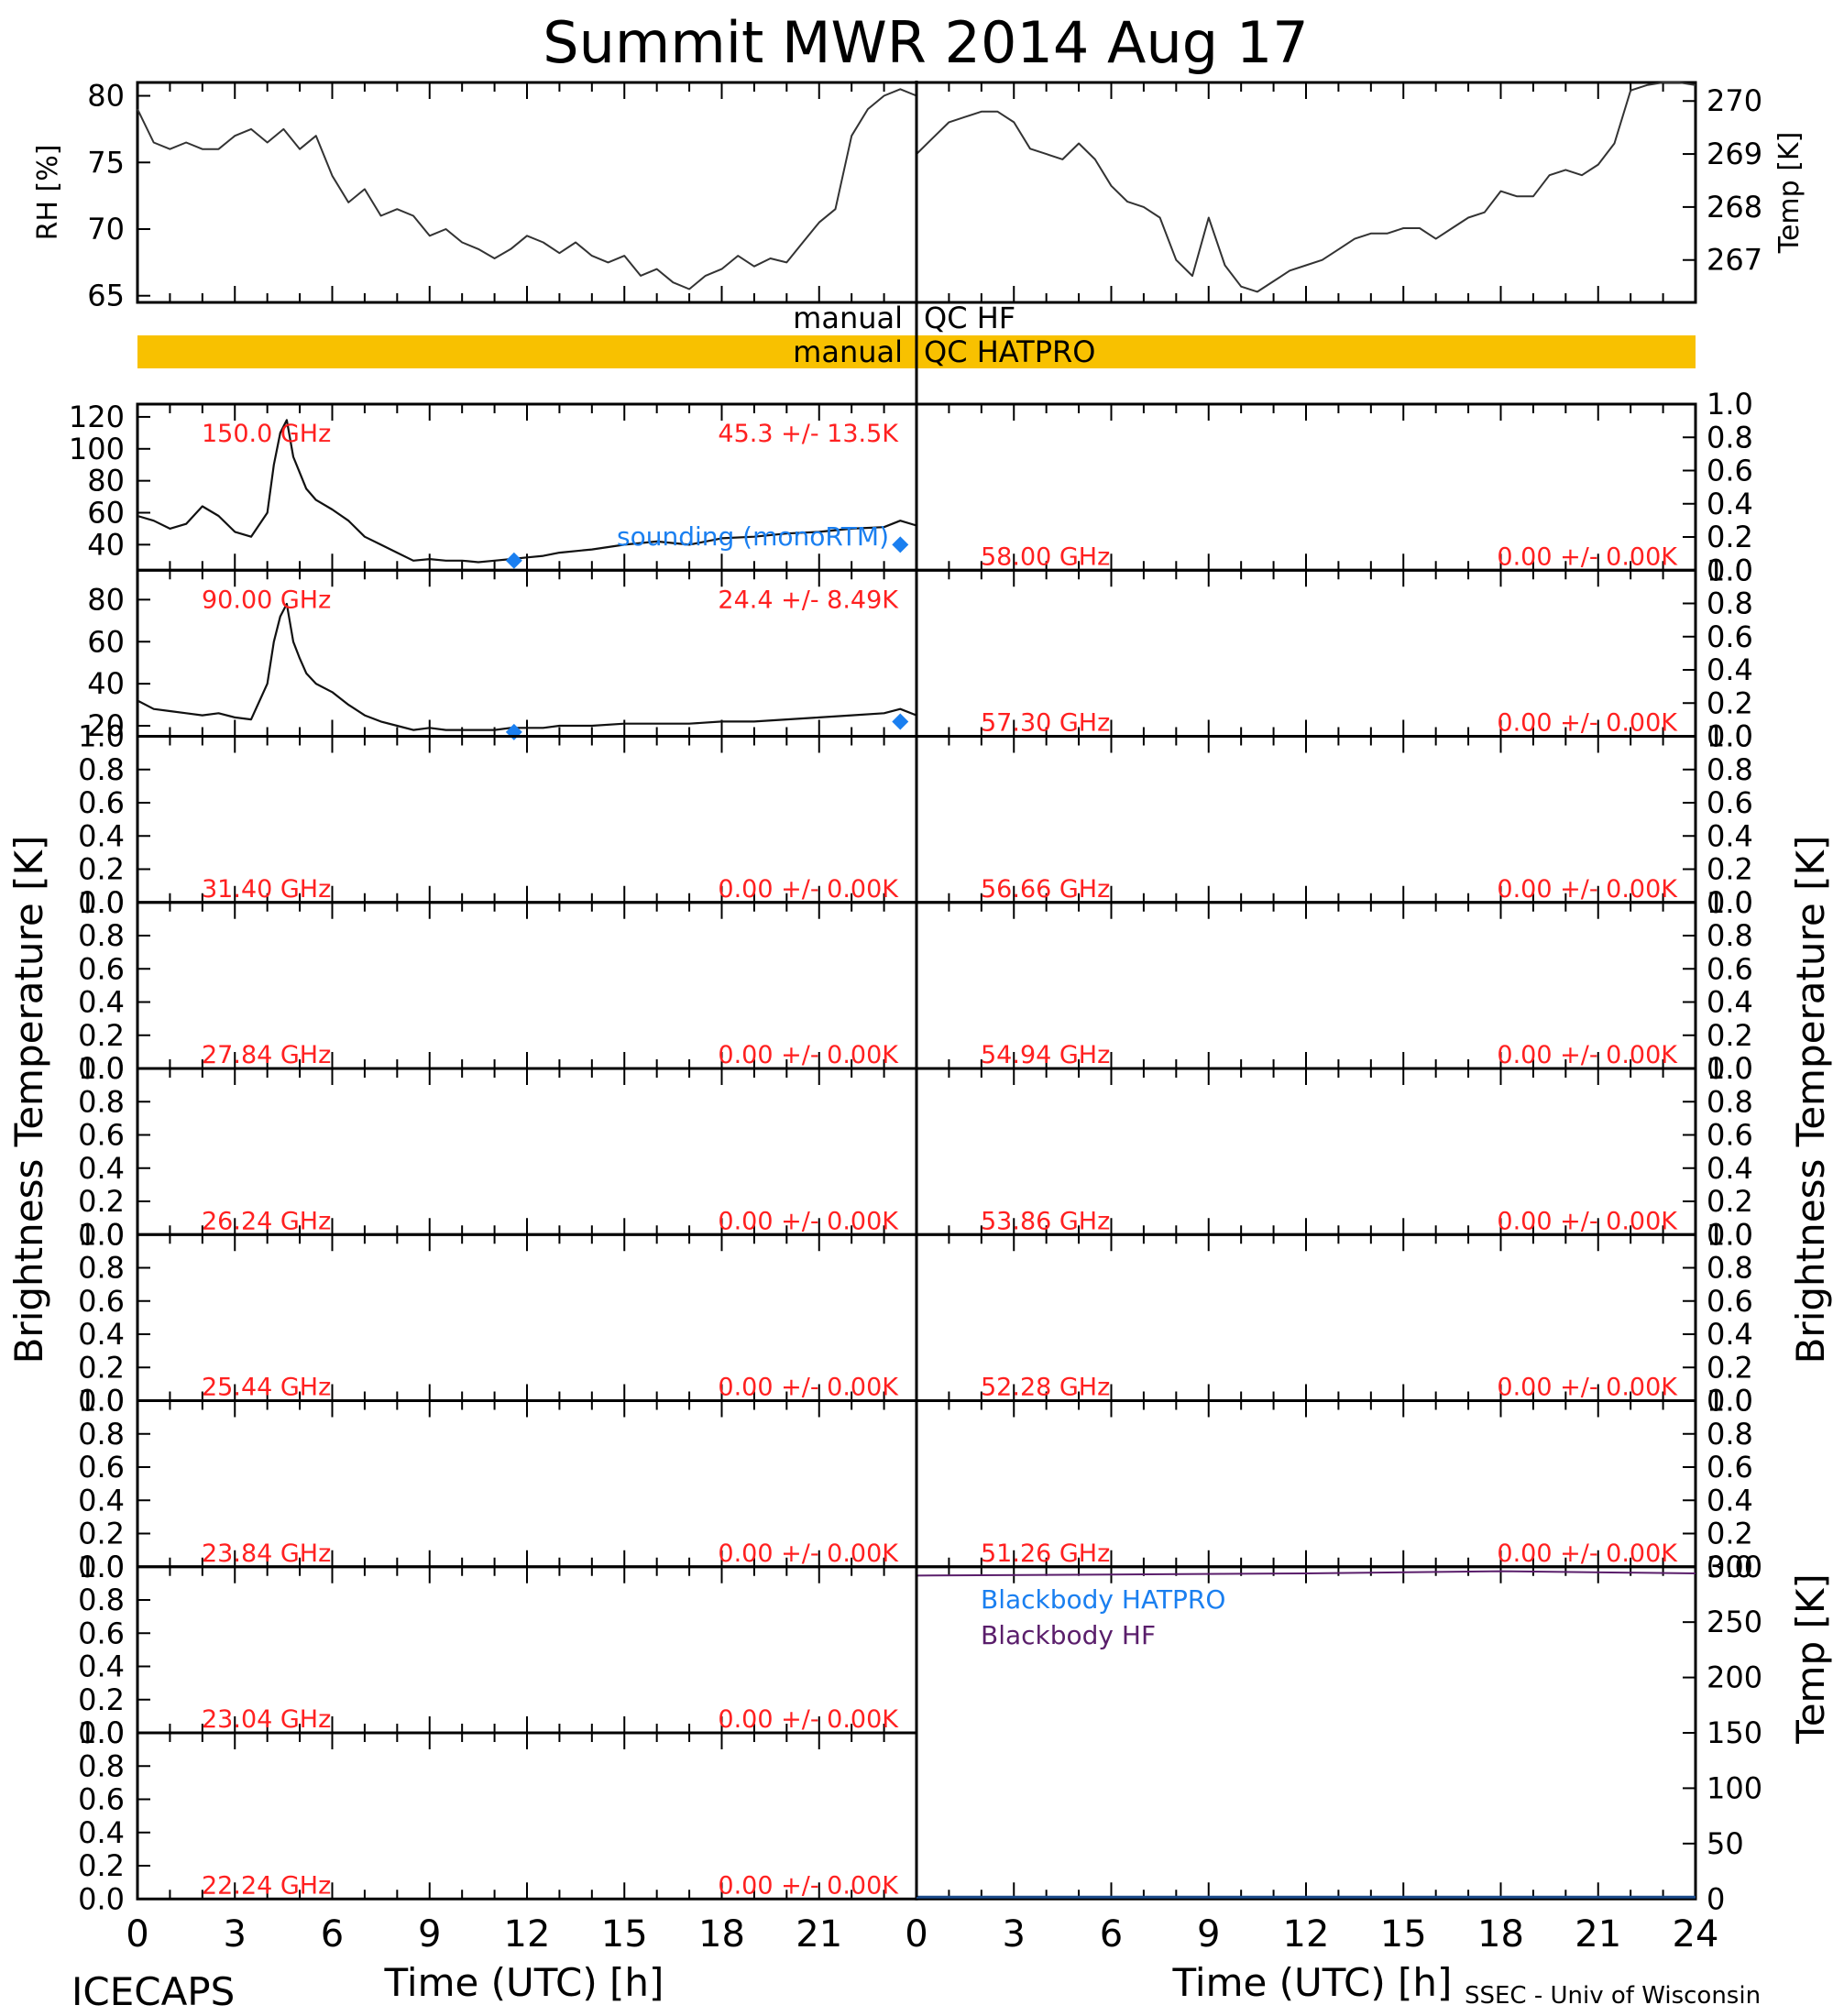 Image resolution: width=1833 pixels, height=2016 pixels. What do you see at coordinates (101, 1101) in the screenshot?
I see `ch26-ytick-label: 0.8` at bounding box center [101, 1101].